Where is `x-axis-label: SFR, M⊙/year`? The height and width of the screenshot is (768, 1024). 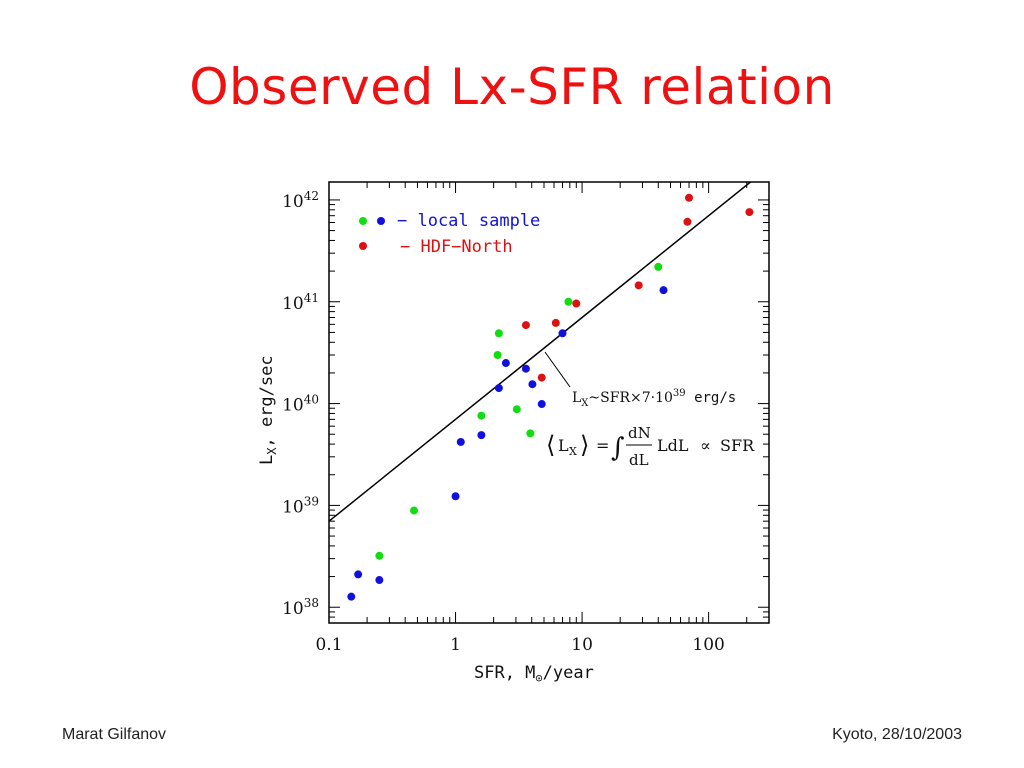
x-axis-label: SFR, M⊙/year is located at coordinates (534, 674).